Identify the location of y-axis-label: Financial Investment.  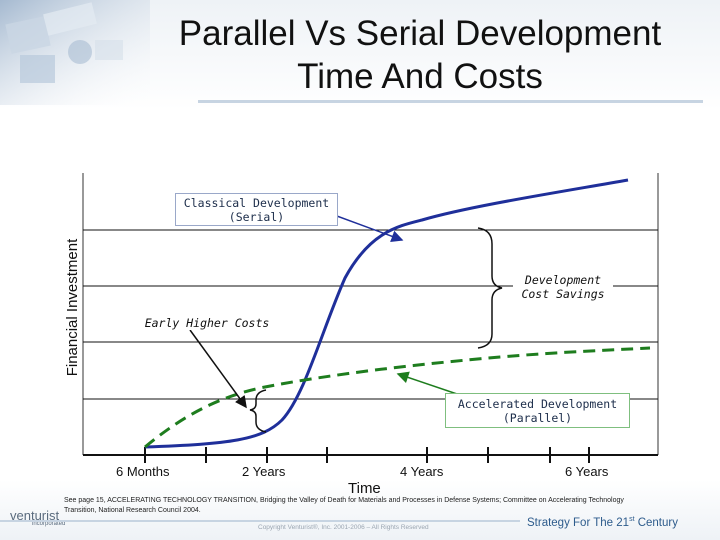
(72, 307).